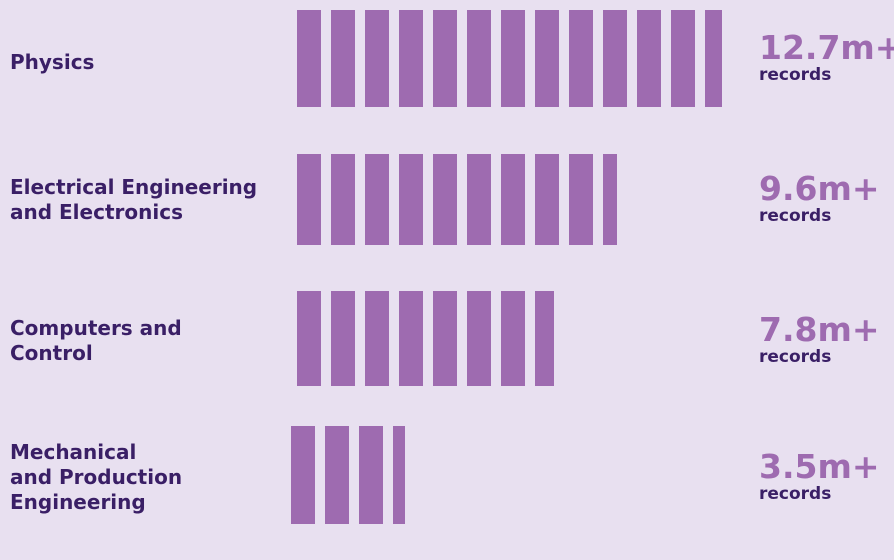 This screenshot has width=894, height=560. I want to click on category-label: Electrical Engineering and Electronics, so click(134, 199).